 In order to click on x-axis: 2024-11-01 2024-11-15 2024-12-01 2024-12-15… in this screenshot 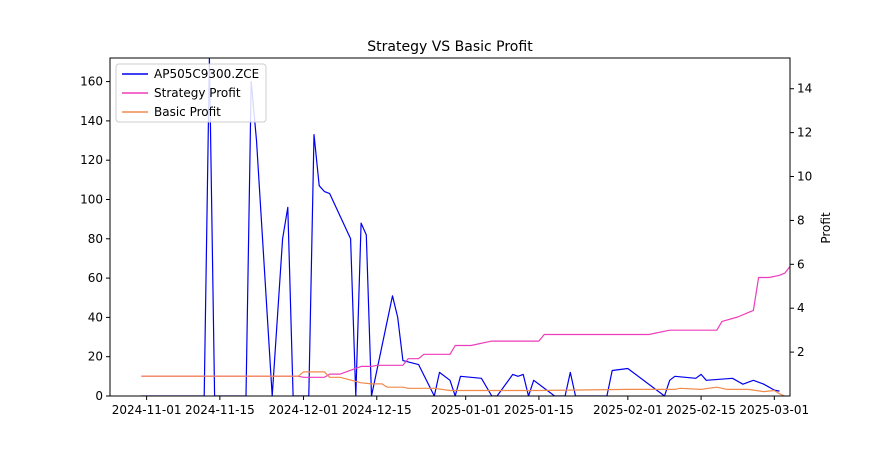, I will do `click(460, 406)`.